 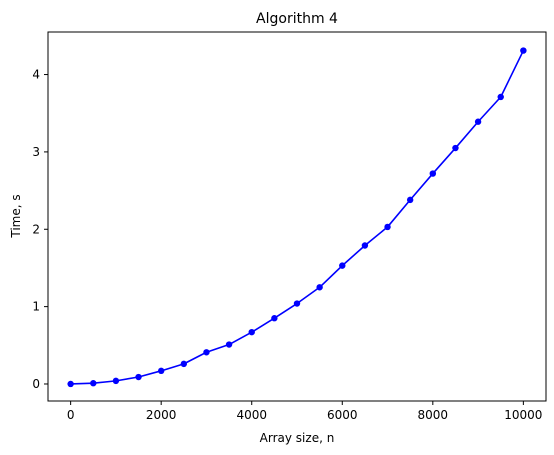 What do you see at coordinates (36, 384) in the screenshot?
I see `y-tick-label: 0` at bounding box center [36, 384].